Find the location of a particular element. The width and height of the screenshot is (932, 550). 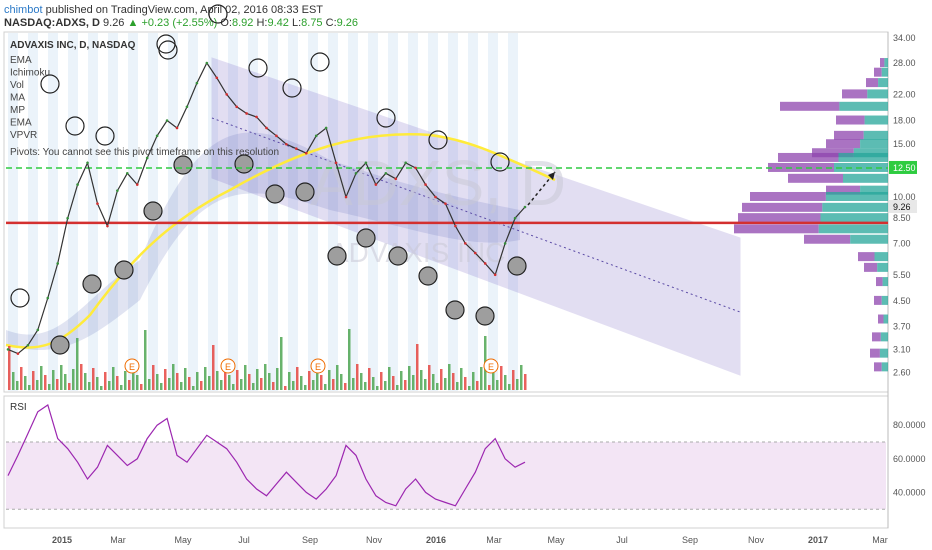

author-link: chimbot is located at coordinates (23, 10).